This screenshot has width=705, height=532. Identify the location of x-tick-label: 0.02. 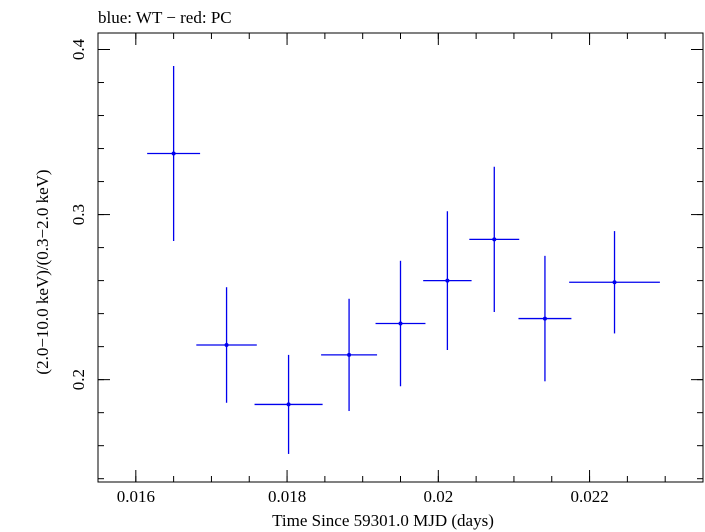
(438, 496).